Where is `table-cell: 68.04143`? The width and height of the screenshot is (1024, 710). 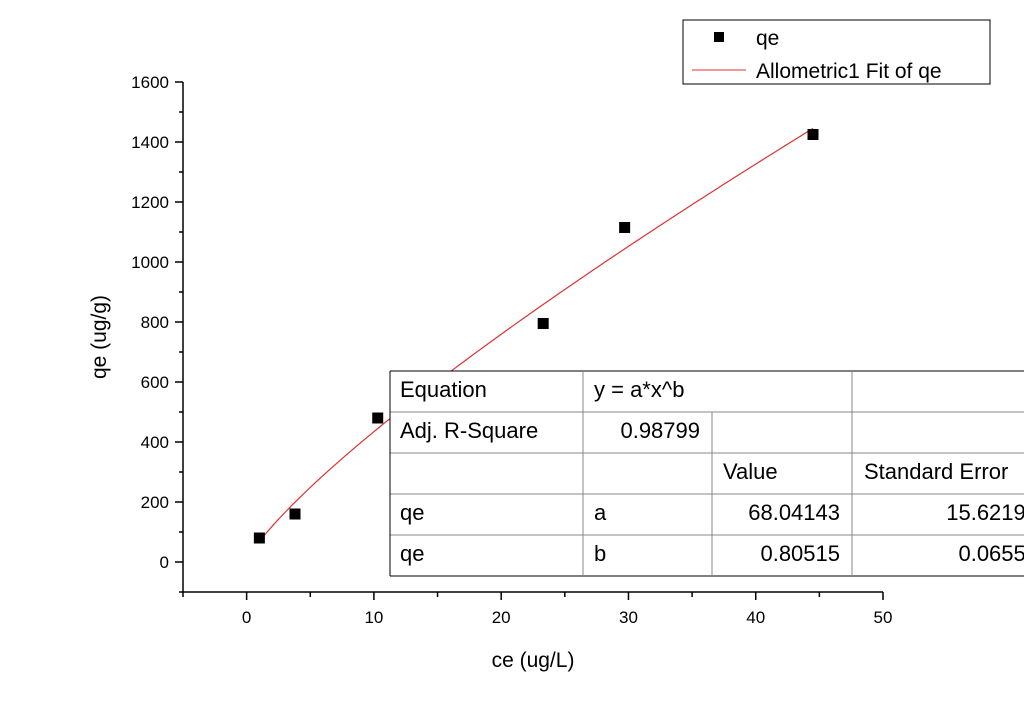
table-cell: 68.04143 is located at coordinates (794, 512).